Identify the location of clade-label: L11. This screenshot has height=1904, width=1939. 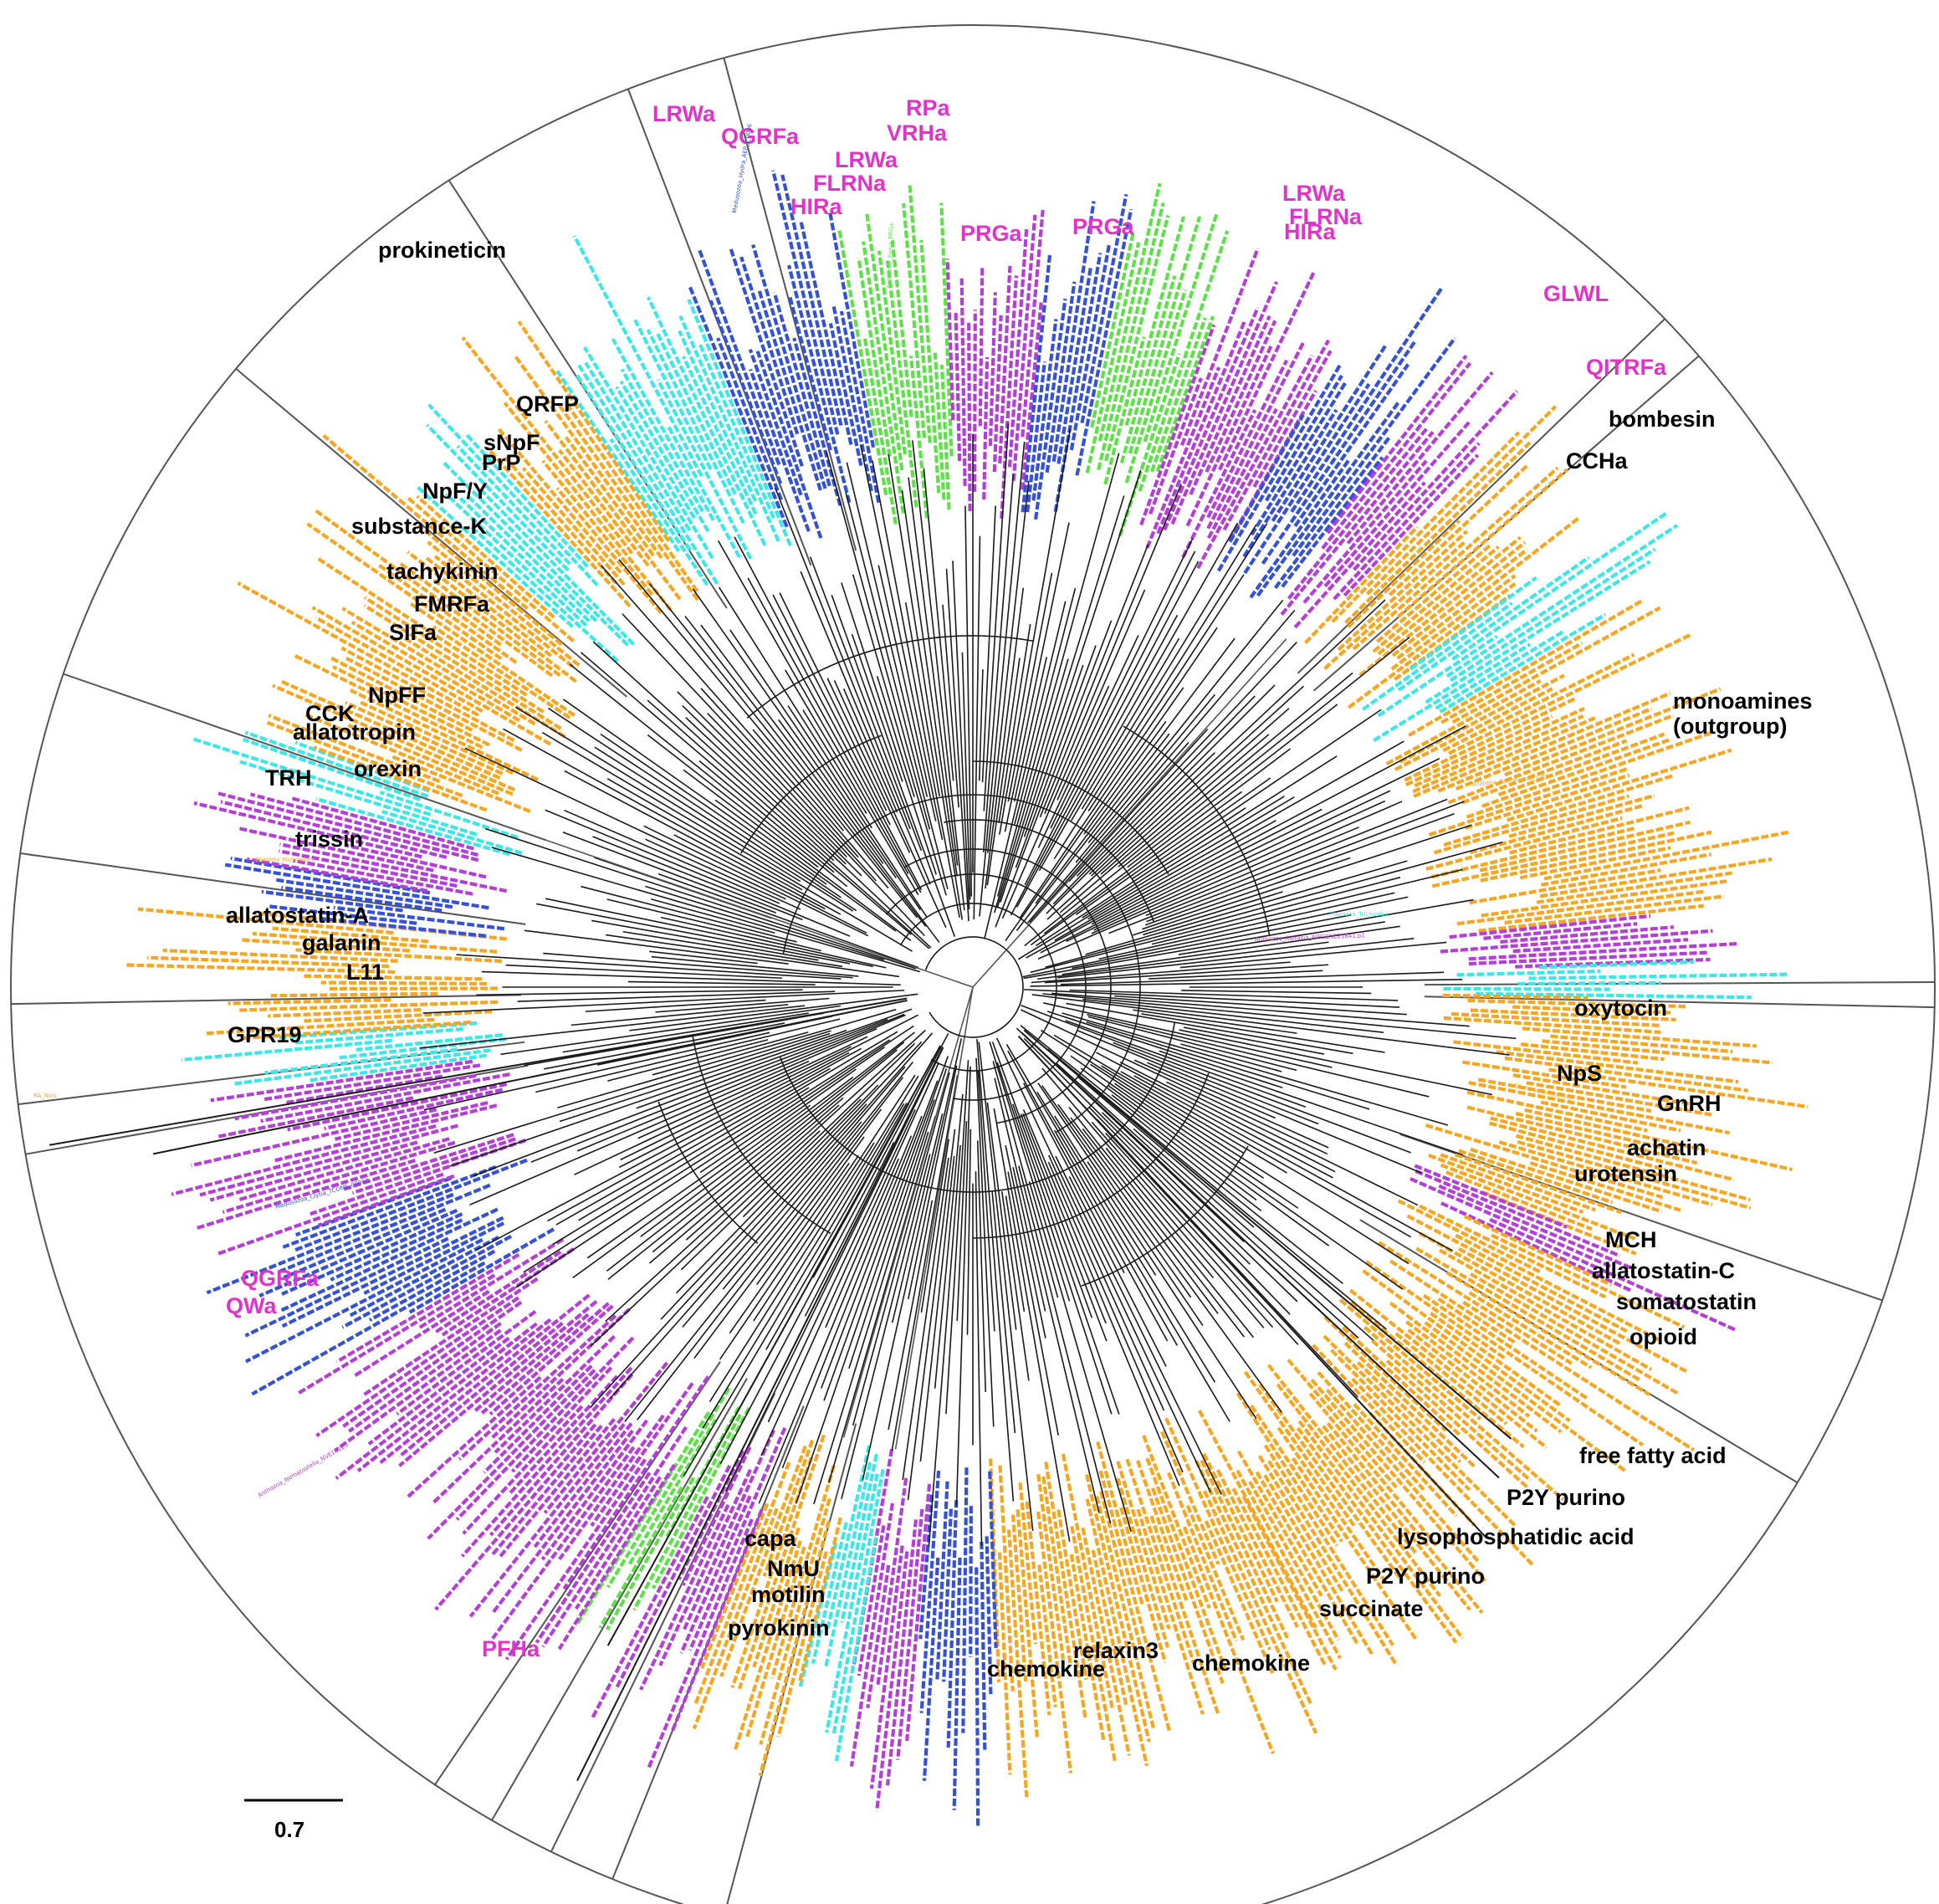
(365, 972).